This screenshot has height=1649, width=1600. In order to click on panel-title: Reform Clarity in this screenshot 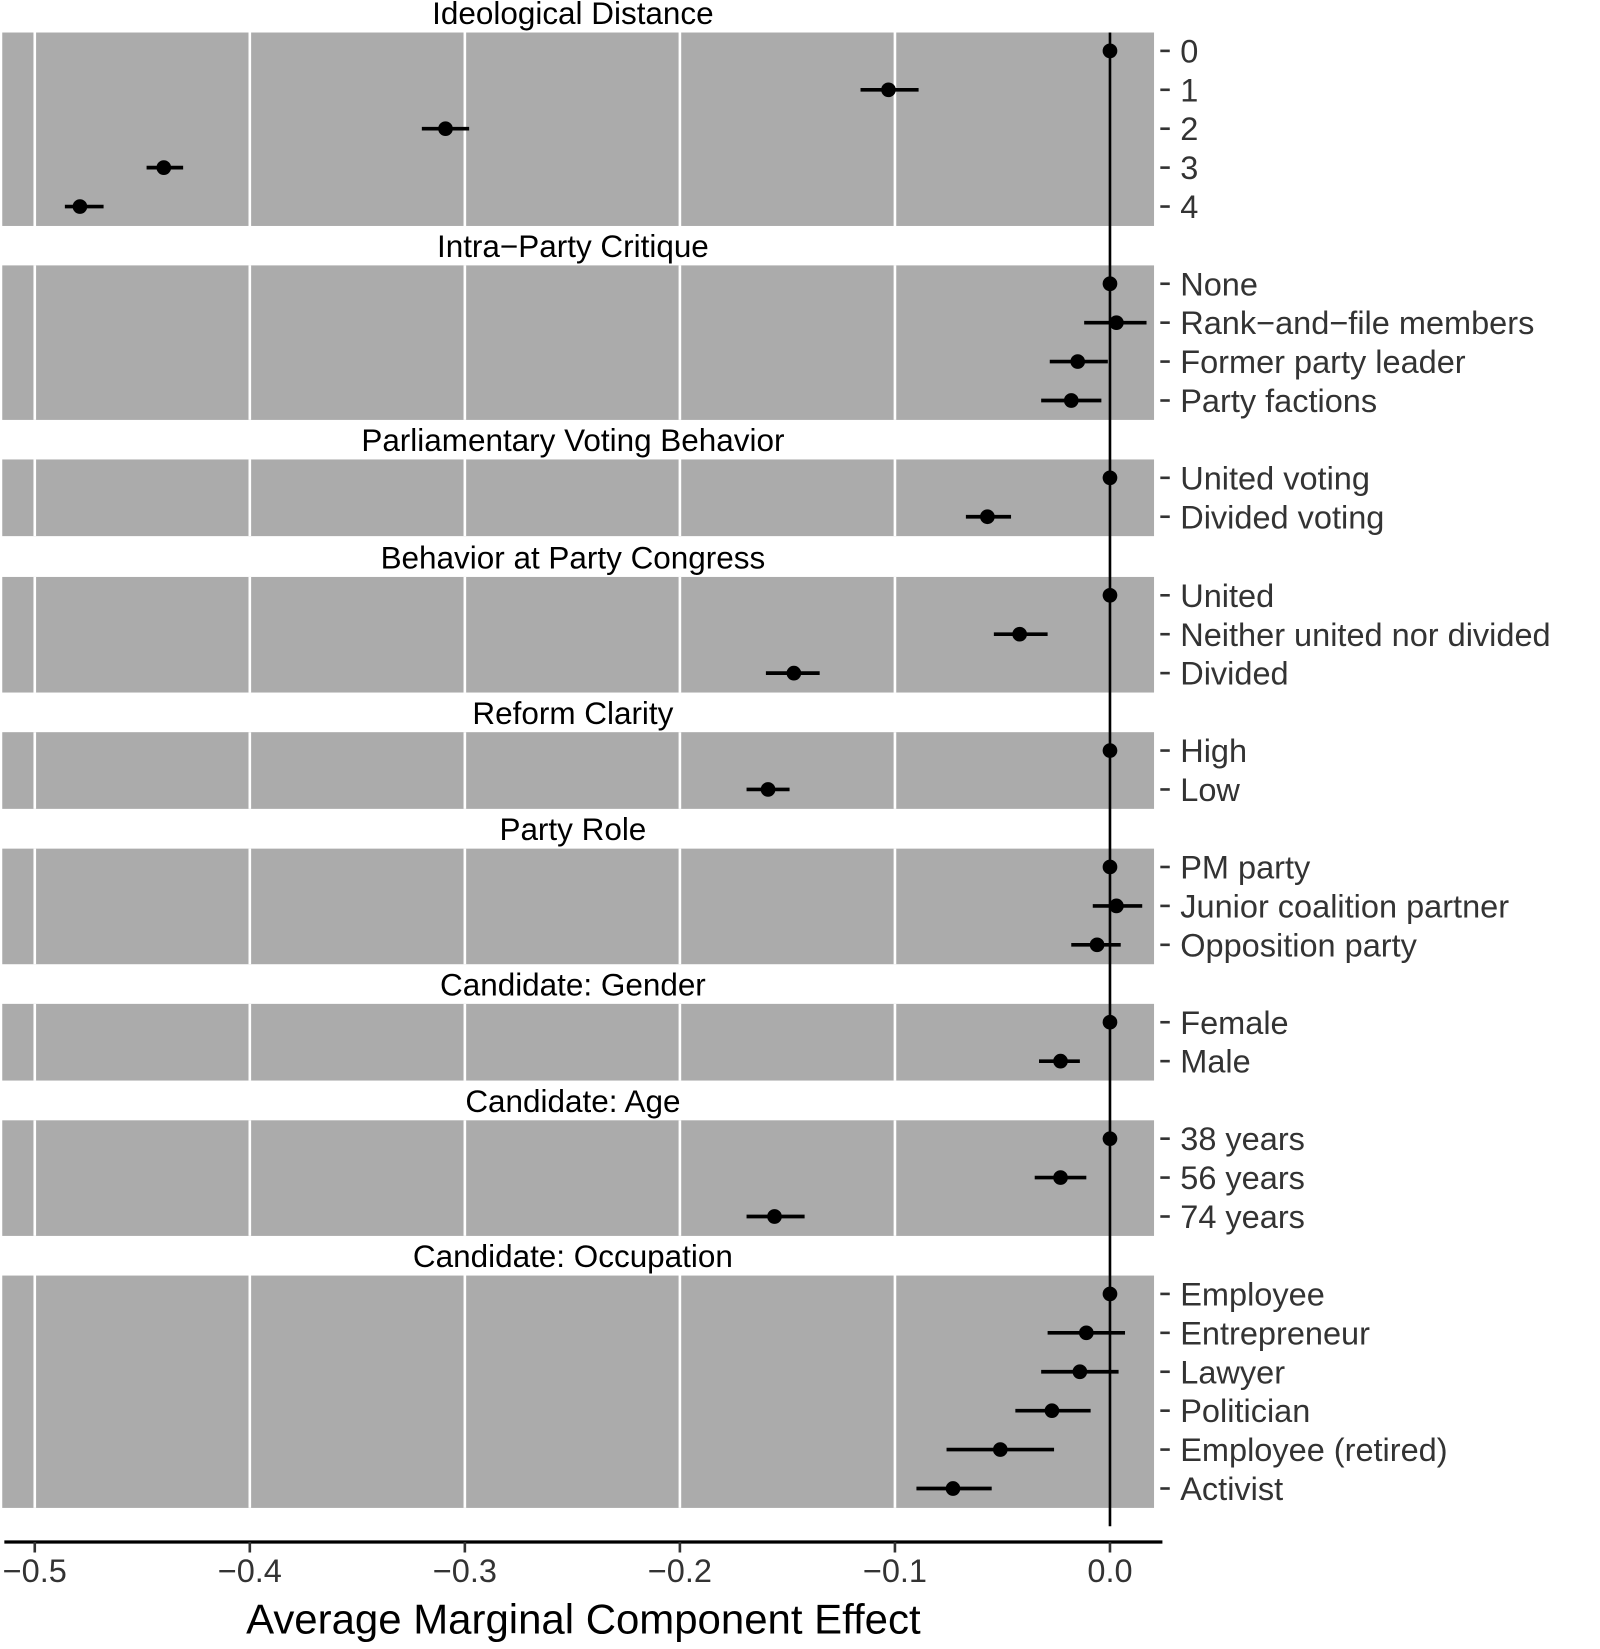, I will do `click(572, 713)`.